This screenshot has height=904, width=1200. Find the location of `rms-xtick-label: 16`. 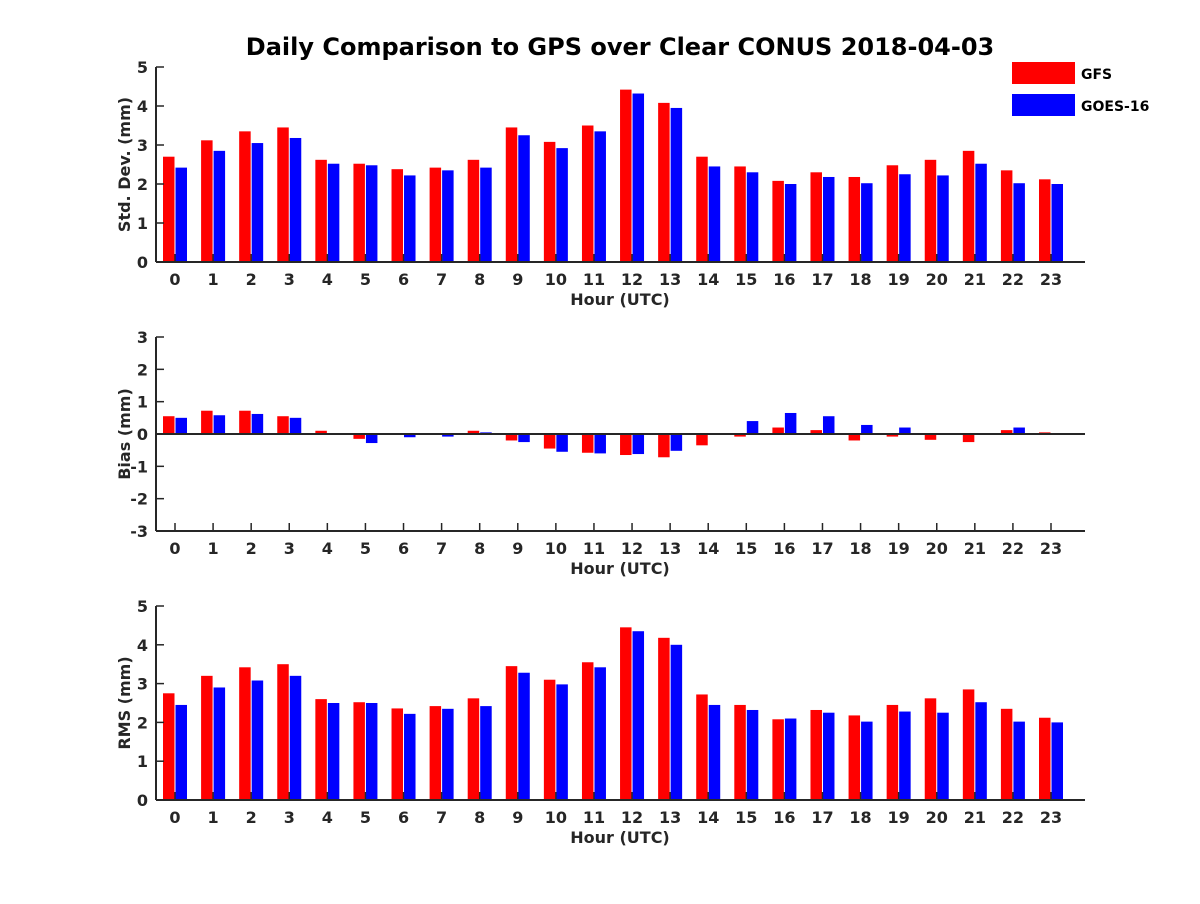

rms-xtick-label: 16 is located at coordinates (784, 817).